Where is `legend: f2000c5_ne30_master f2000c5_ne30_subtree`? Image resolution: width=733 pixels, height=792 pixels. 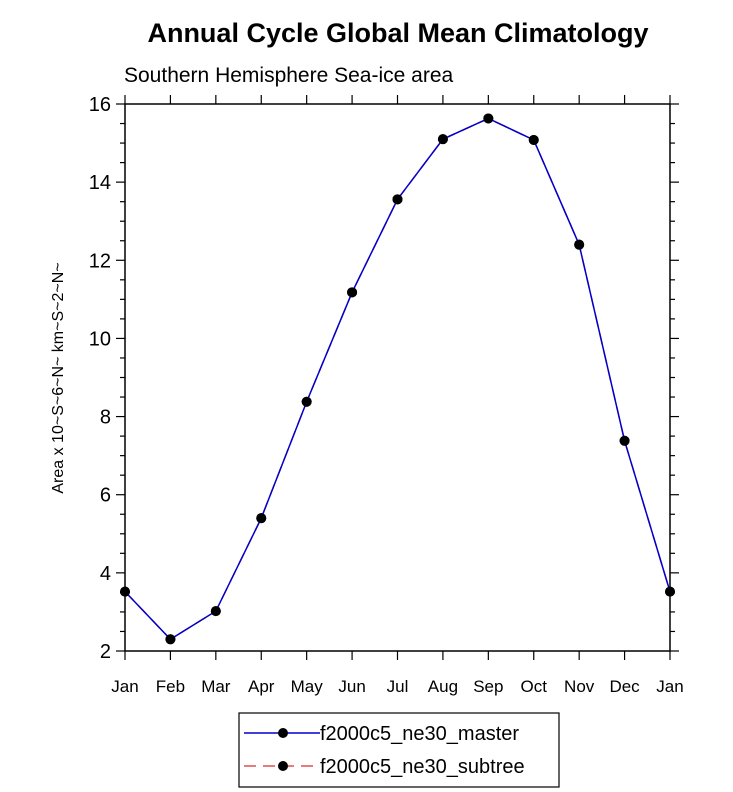 legend: f2000c5_ne30_master f2000c5_ne30_subtree is located at coordinates (399, 750).